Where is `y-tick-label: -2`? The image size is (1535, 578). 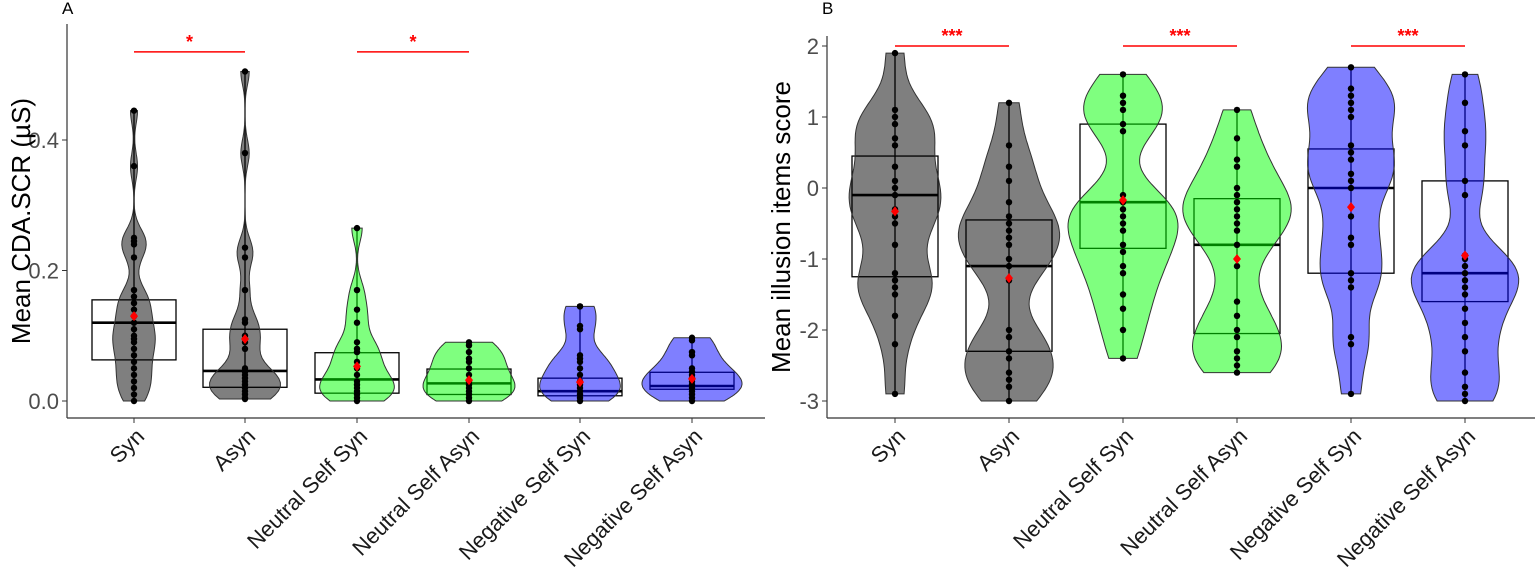
y-tick-label: -2 is located at coordinates (809, 330).